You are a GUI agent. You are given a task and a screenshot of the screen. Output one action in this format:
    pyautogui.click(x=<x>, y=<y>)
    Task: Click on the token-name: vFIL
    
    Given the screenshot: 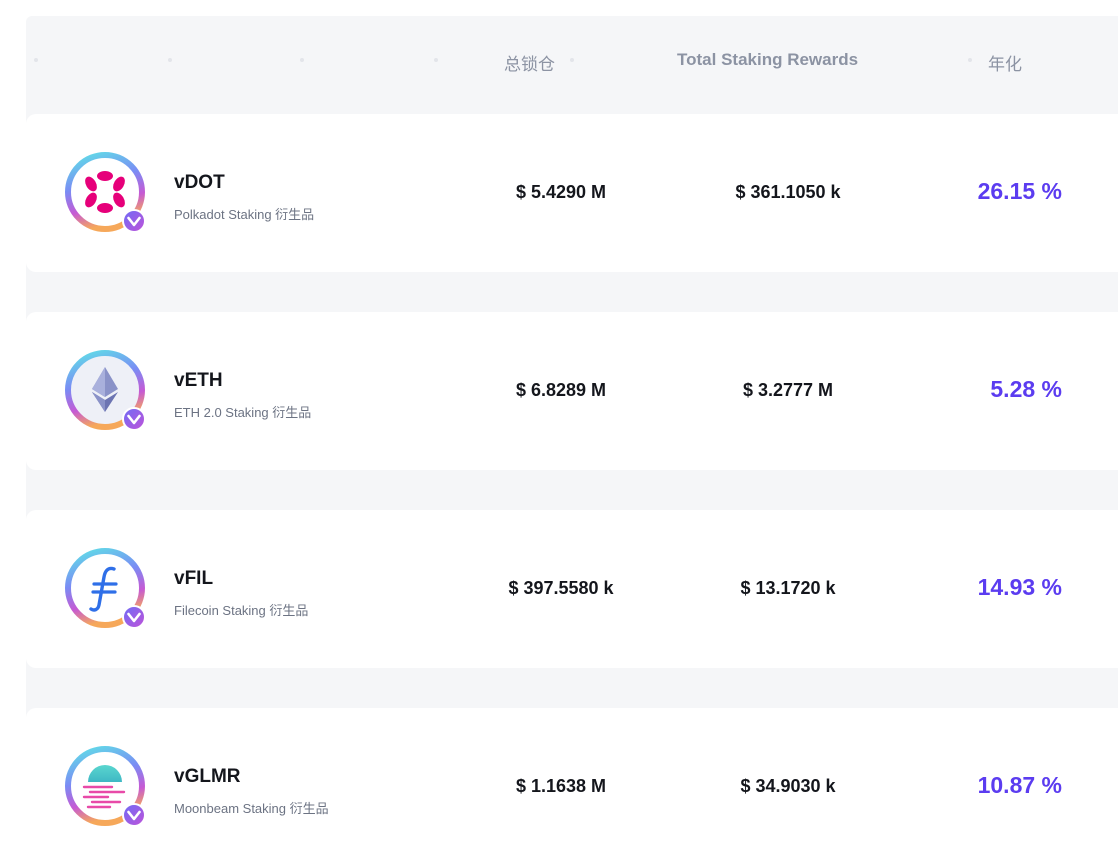 What is the action you would take?
    pyautogui.click(x=194, y=578)
    